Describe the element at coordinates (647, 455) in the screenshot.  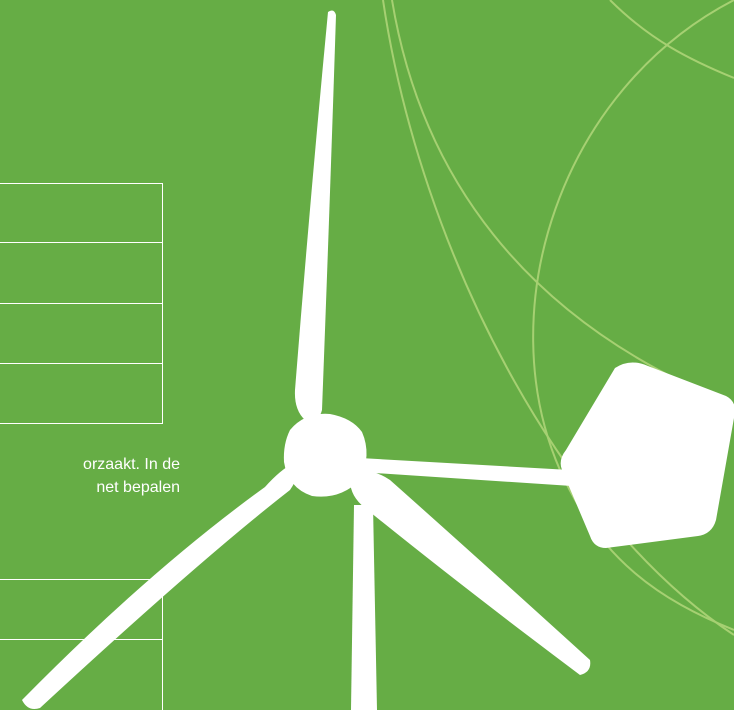
I see `turbine-tail-vane` at that location.